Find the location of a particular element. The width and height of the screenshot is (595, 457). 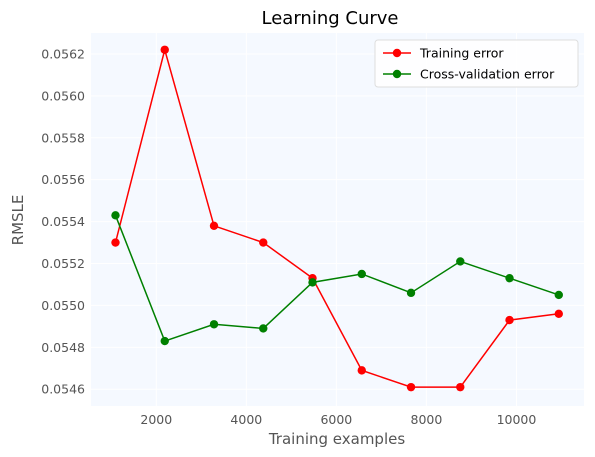

y-tick-label: 0.0562 is located at coordinates (63, 53).